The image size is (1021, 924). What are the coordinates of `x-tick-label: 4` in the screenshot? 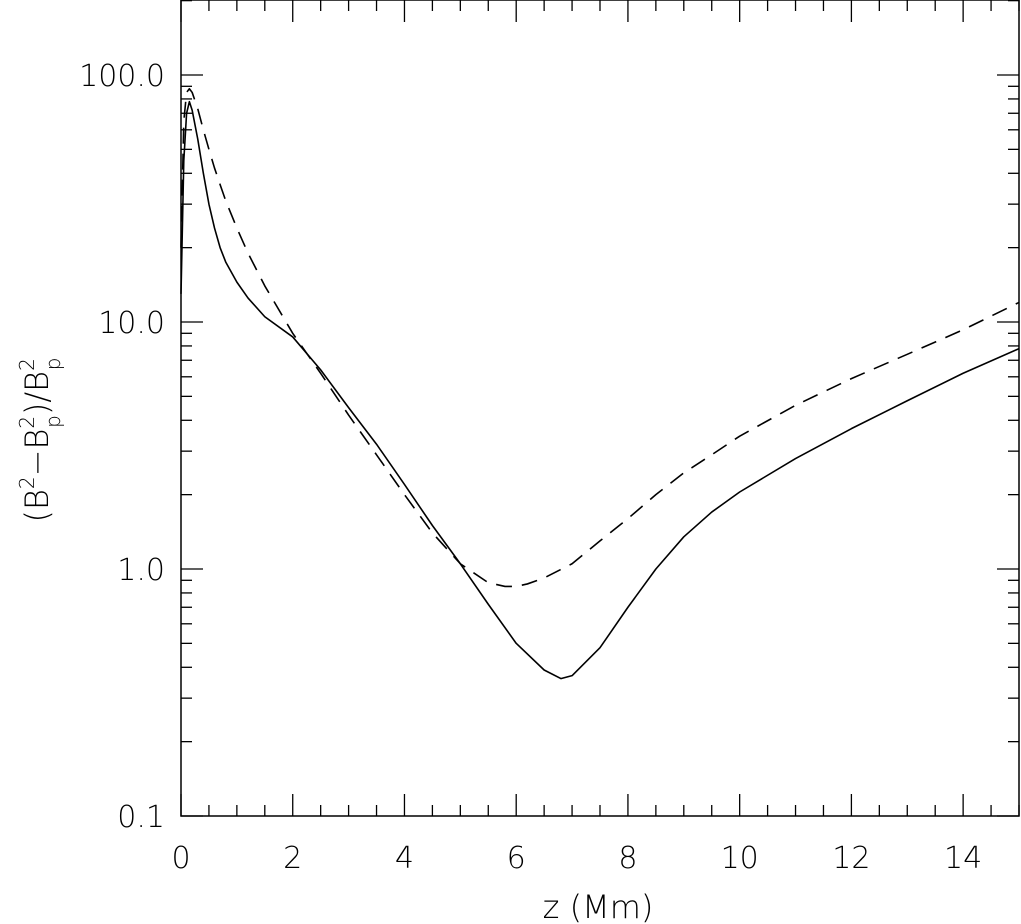 It's located at (404, 858).